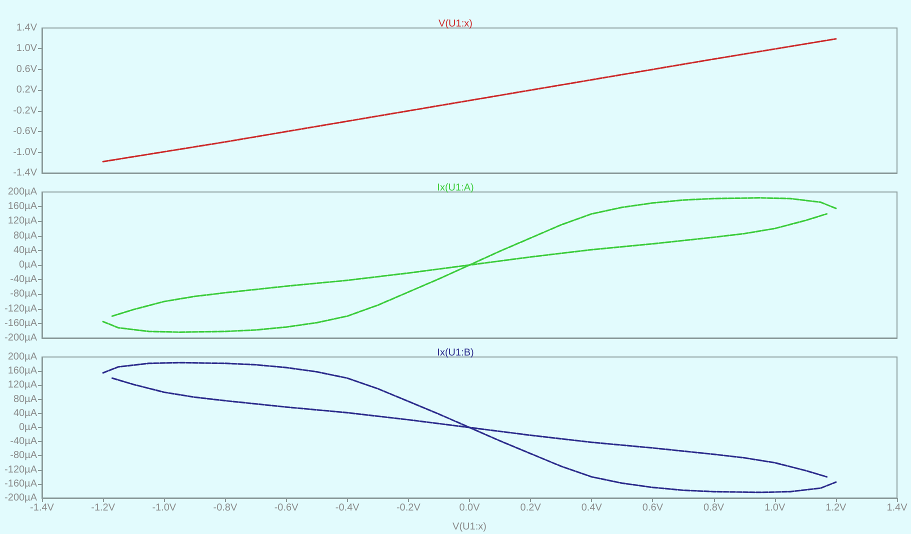  What do you see at coordinates (164, 508) in the screenshot?
I see `x-tick-label: -1.0V` at bounding box center [164, 508].